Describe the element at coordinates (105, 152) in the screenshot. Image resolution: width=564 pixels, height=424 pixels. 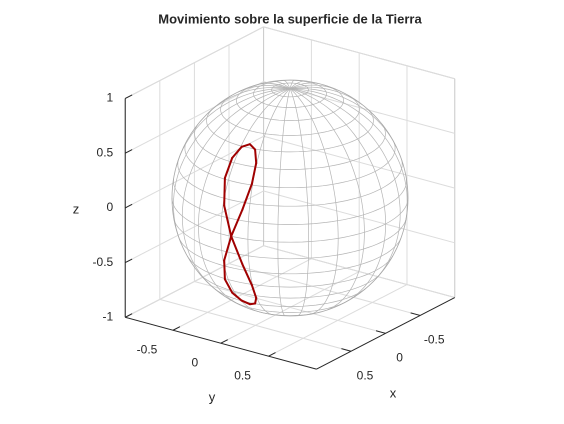
I see `z-tick-label: 0.5` at that location.